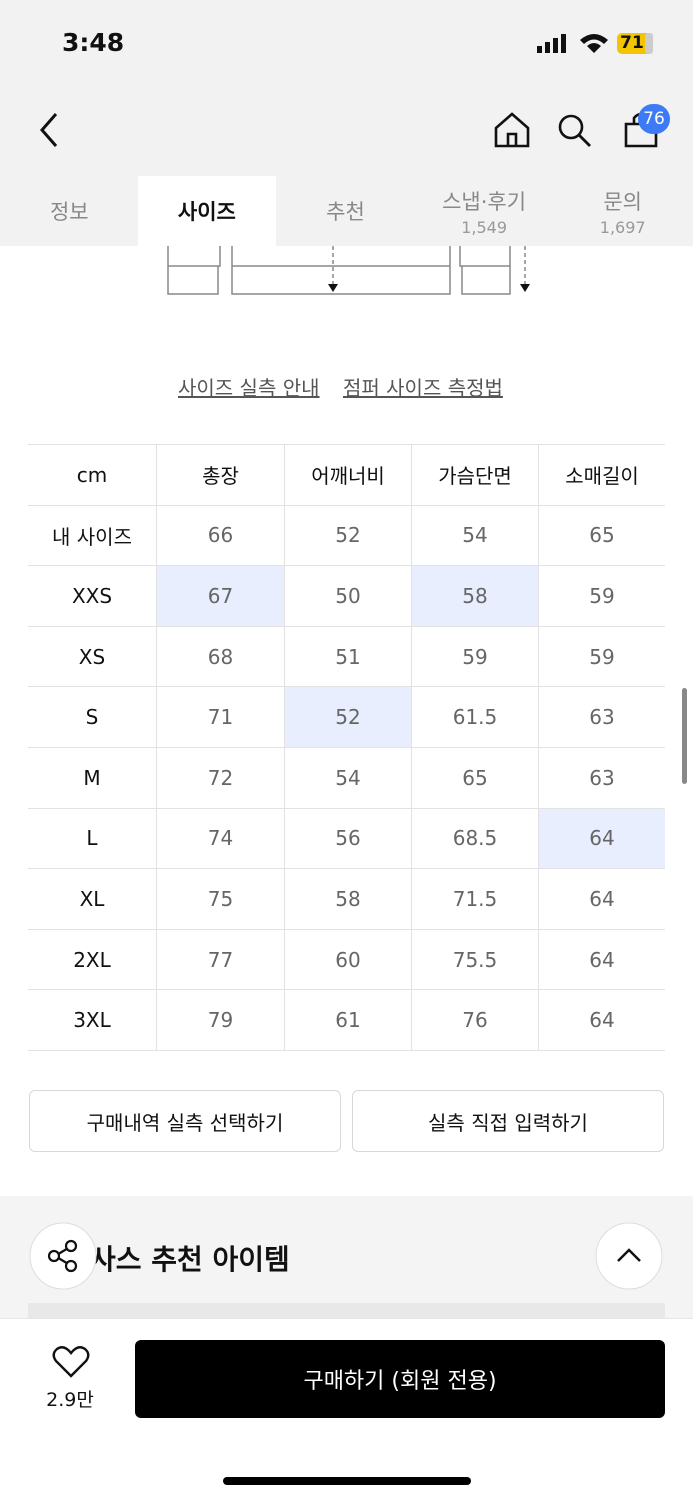 The image size is (693, 1500). I want to click on table-cell: XS, so click(92, 657).